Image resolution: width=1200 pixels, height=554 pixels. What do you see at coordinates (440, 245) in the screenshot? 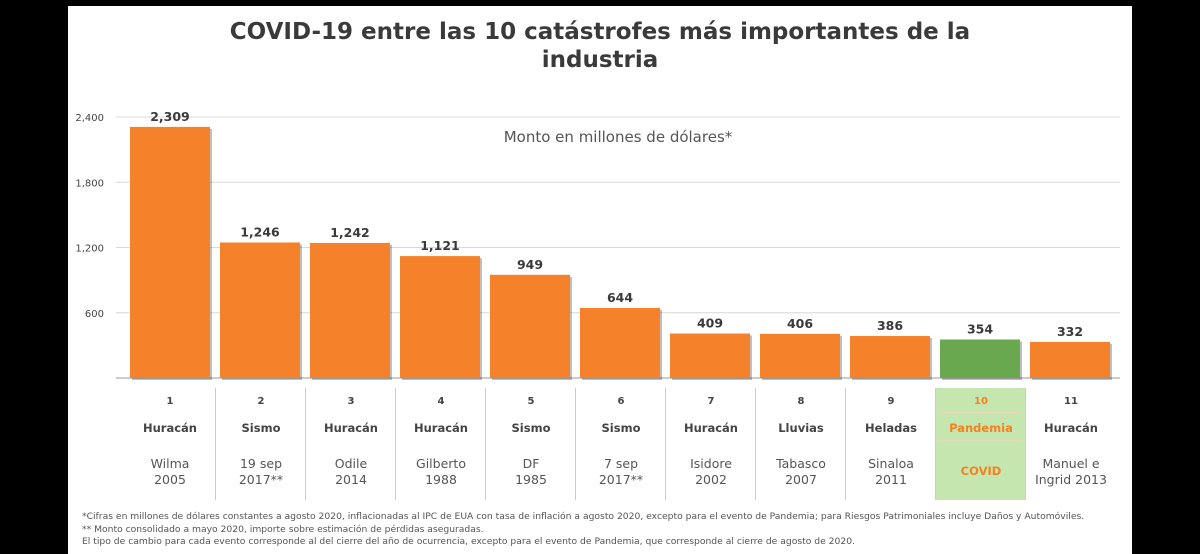
I see `bar-value-label: 1,121` at bounding box center [440, 245].